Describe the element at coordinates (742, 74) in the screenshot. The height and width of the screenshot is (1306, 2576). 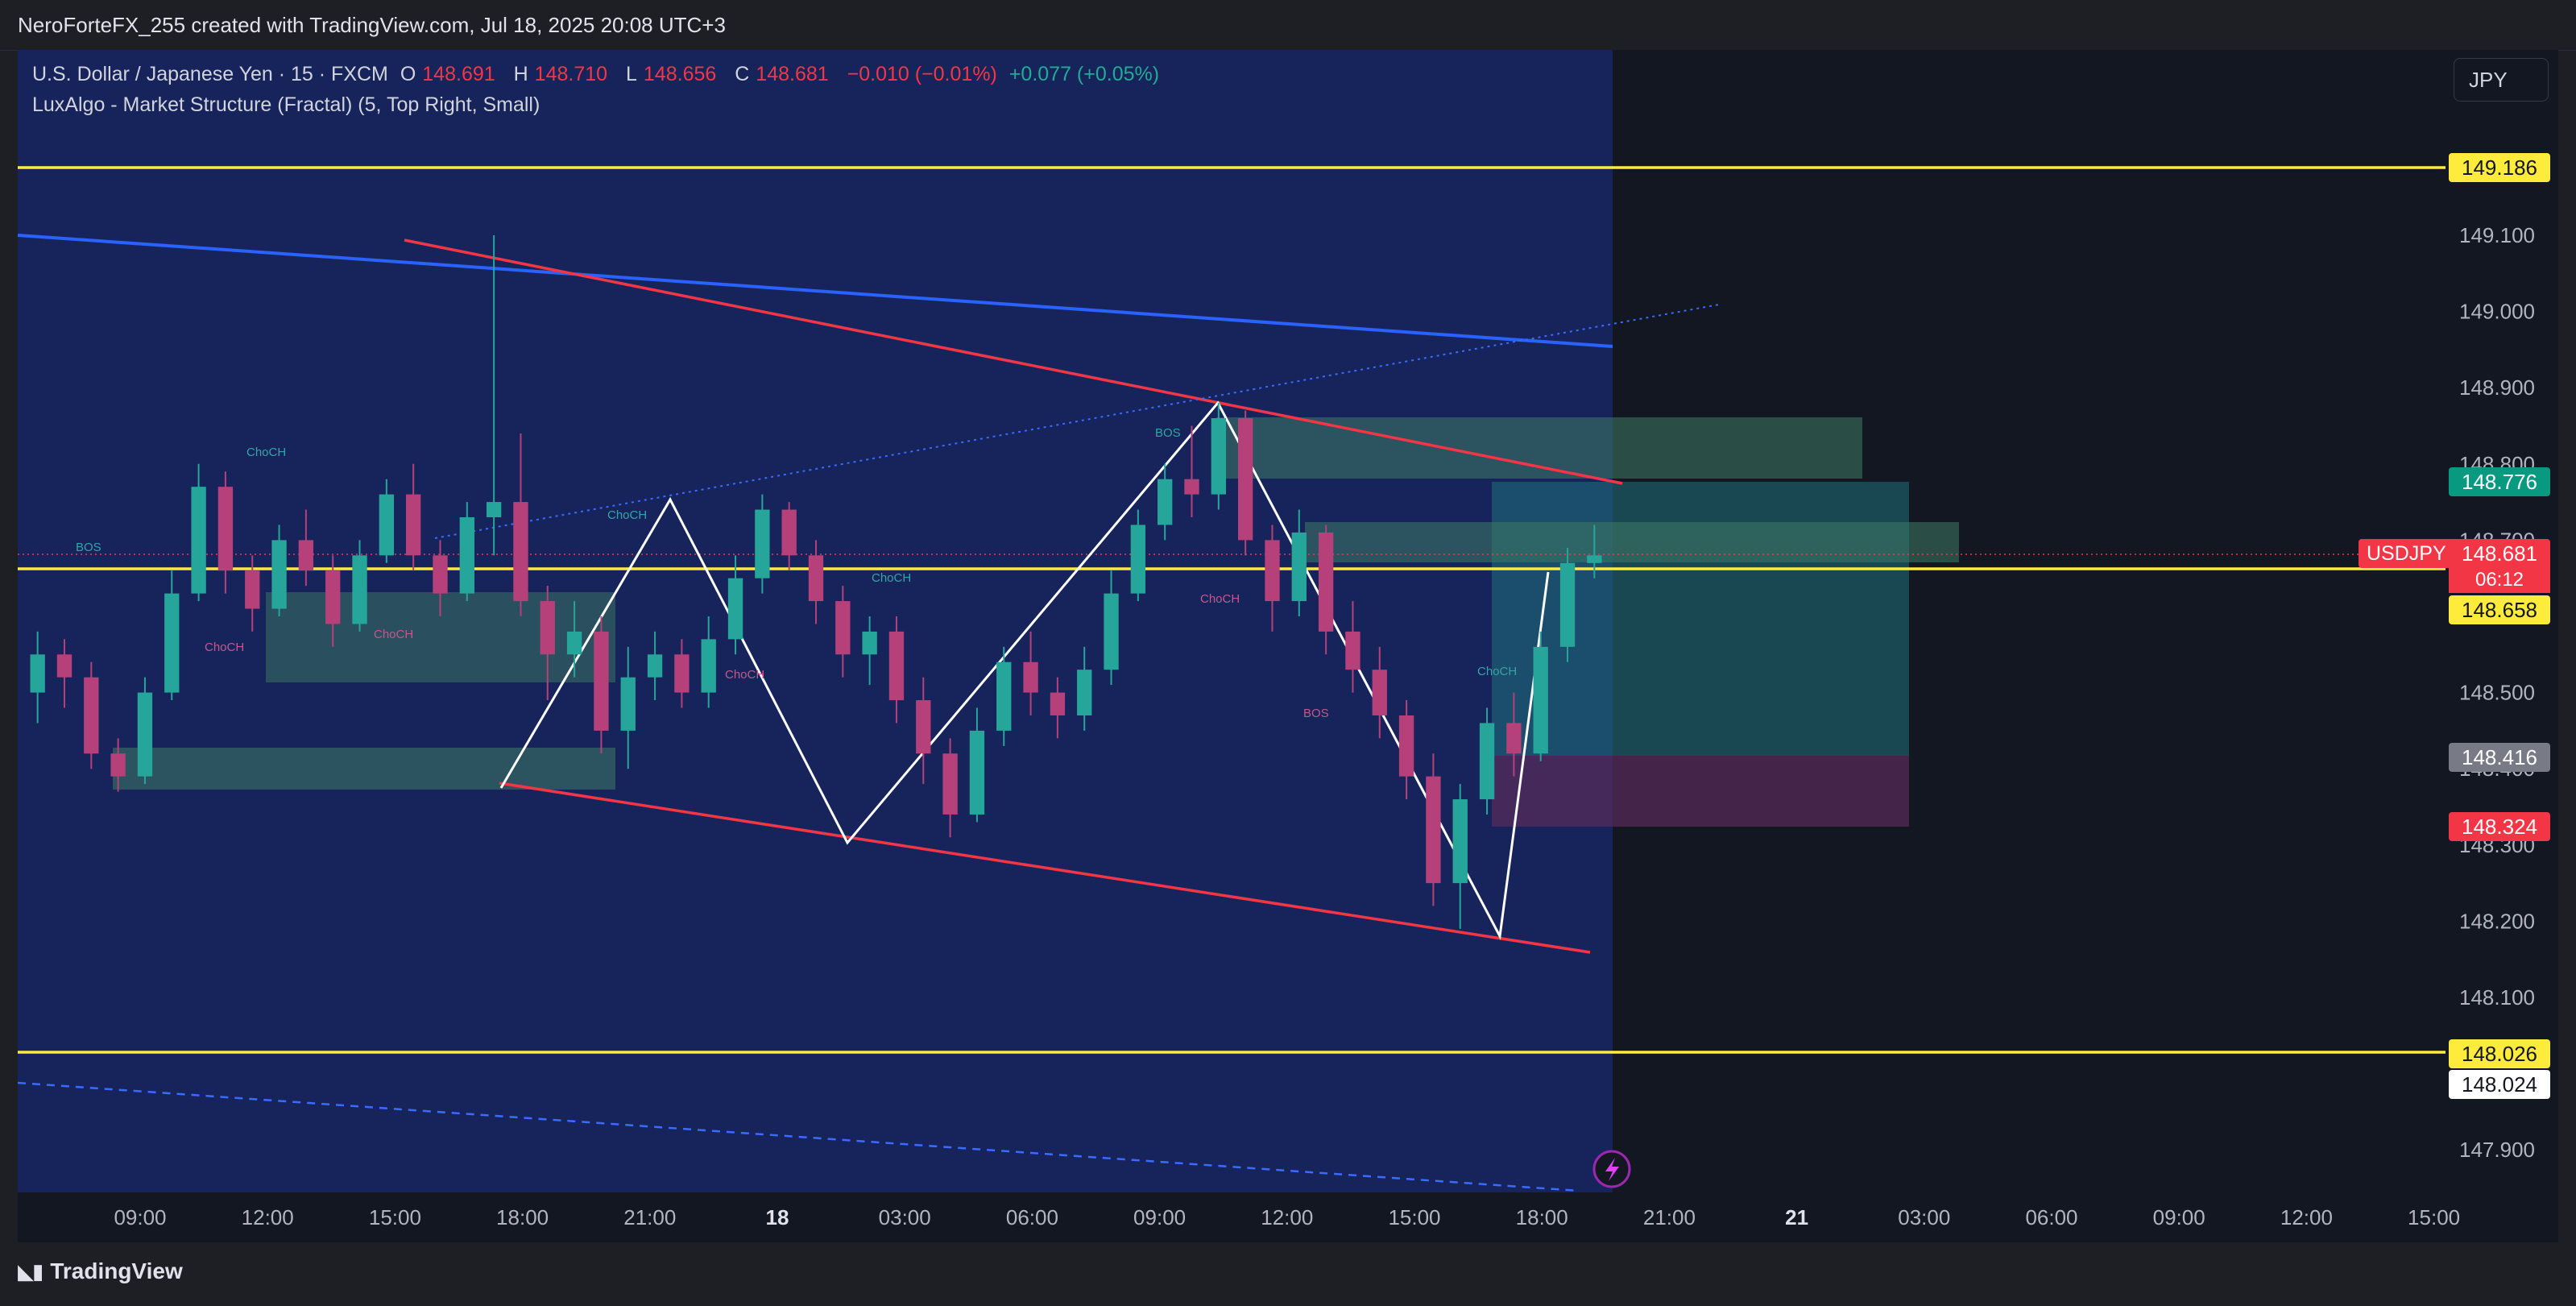
I see `close-label: C` at that location.